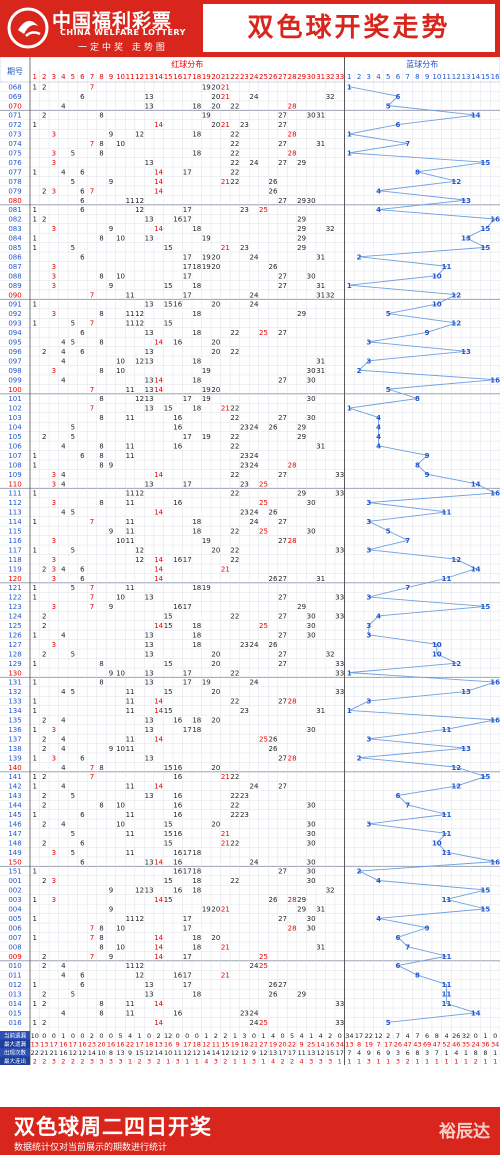 Image resolution: width=500 pixels, height=1155 pixels. Describe the element at coordinates (92, 1053) in the screenshot. I see `stat-red-value: 14` at that location.